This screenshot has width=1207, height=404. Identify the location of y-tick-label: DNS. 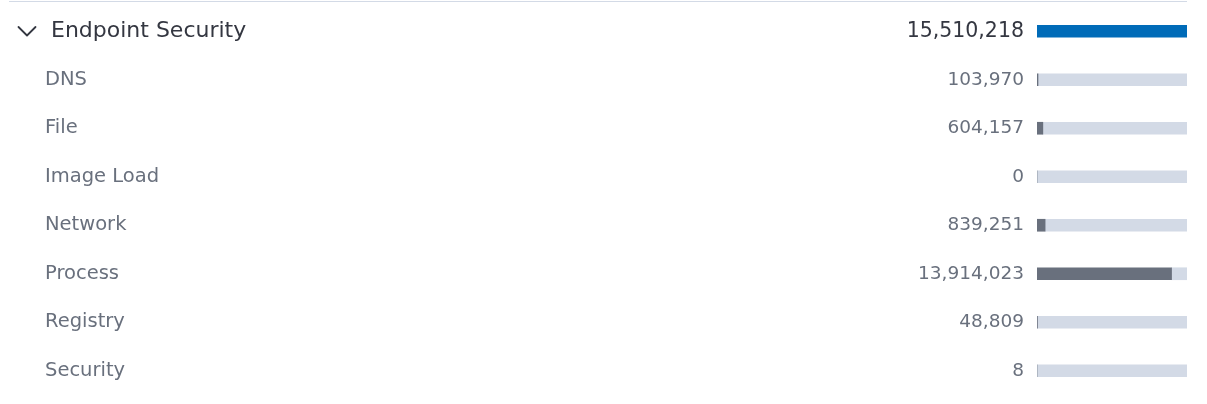
(66, 78).